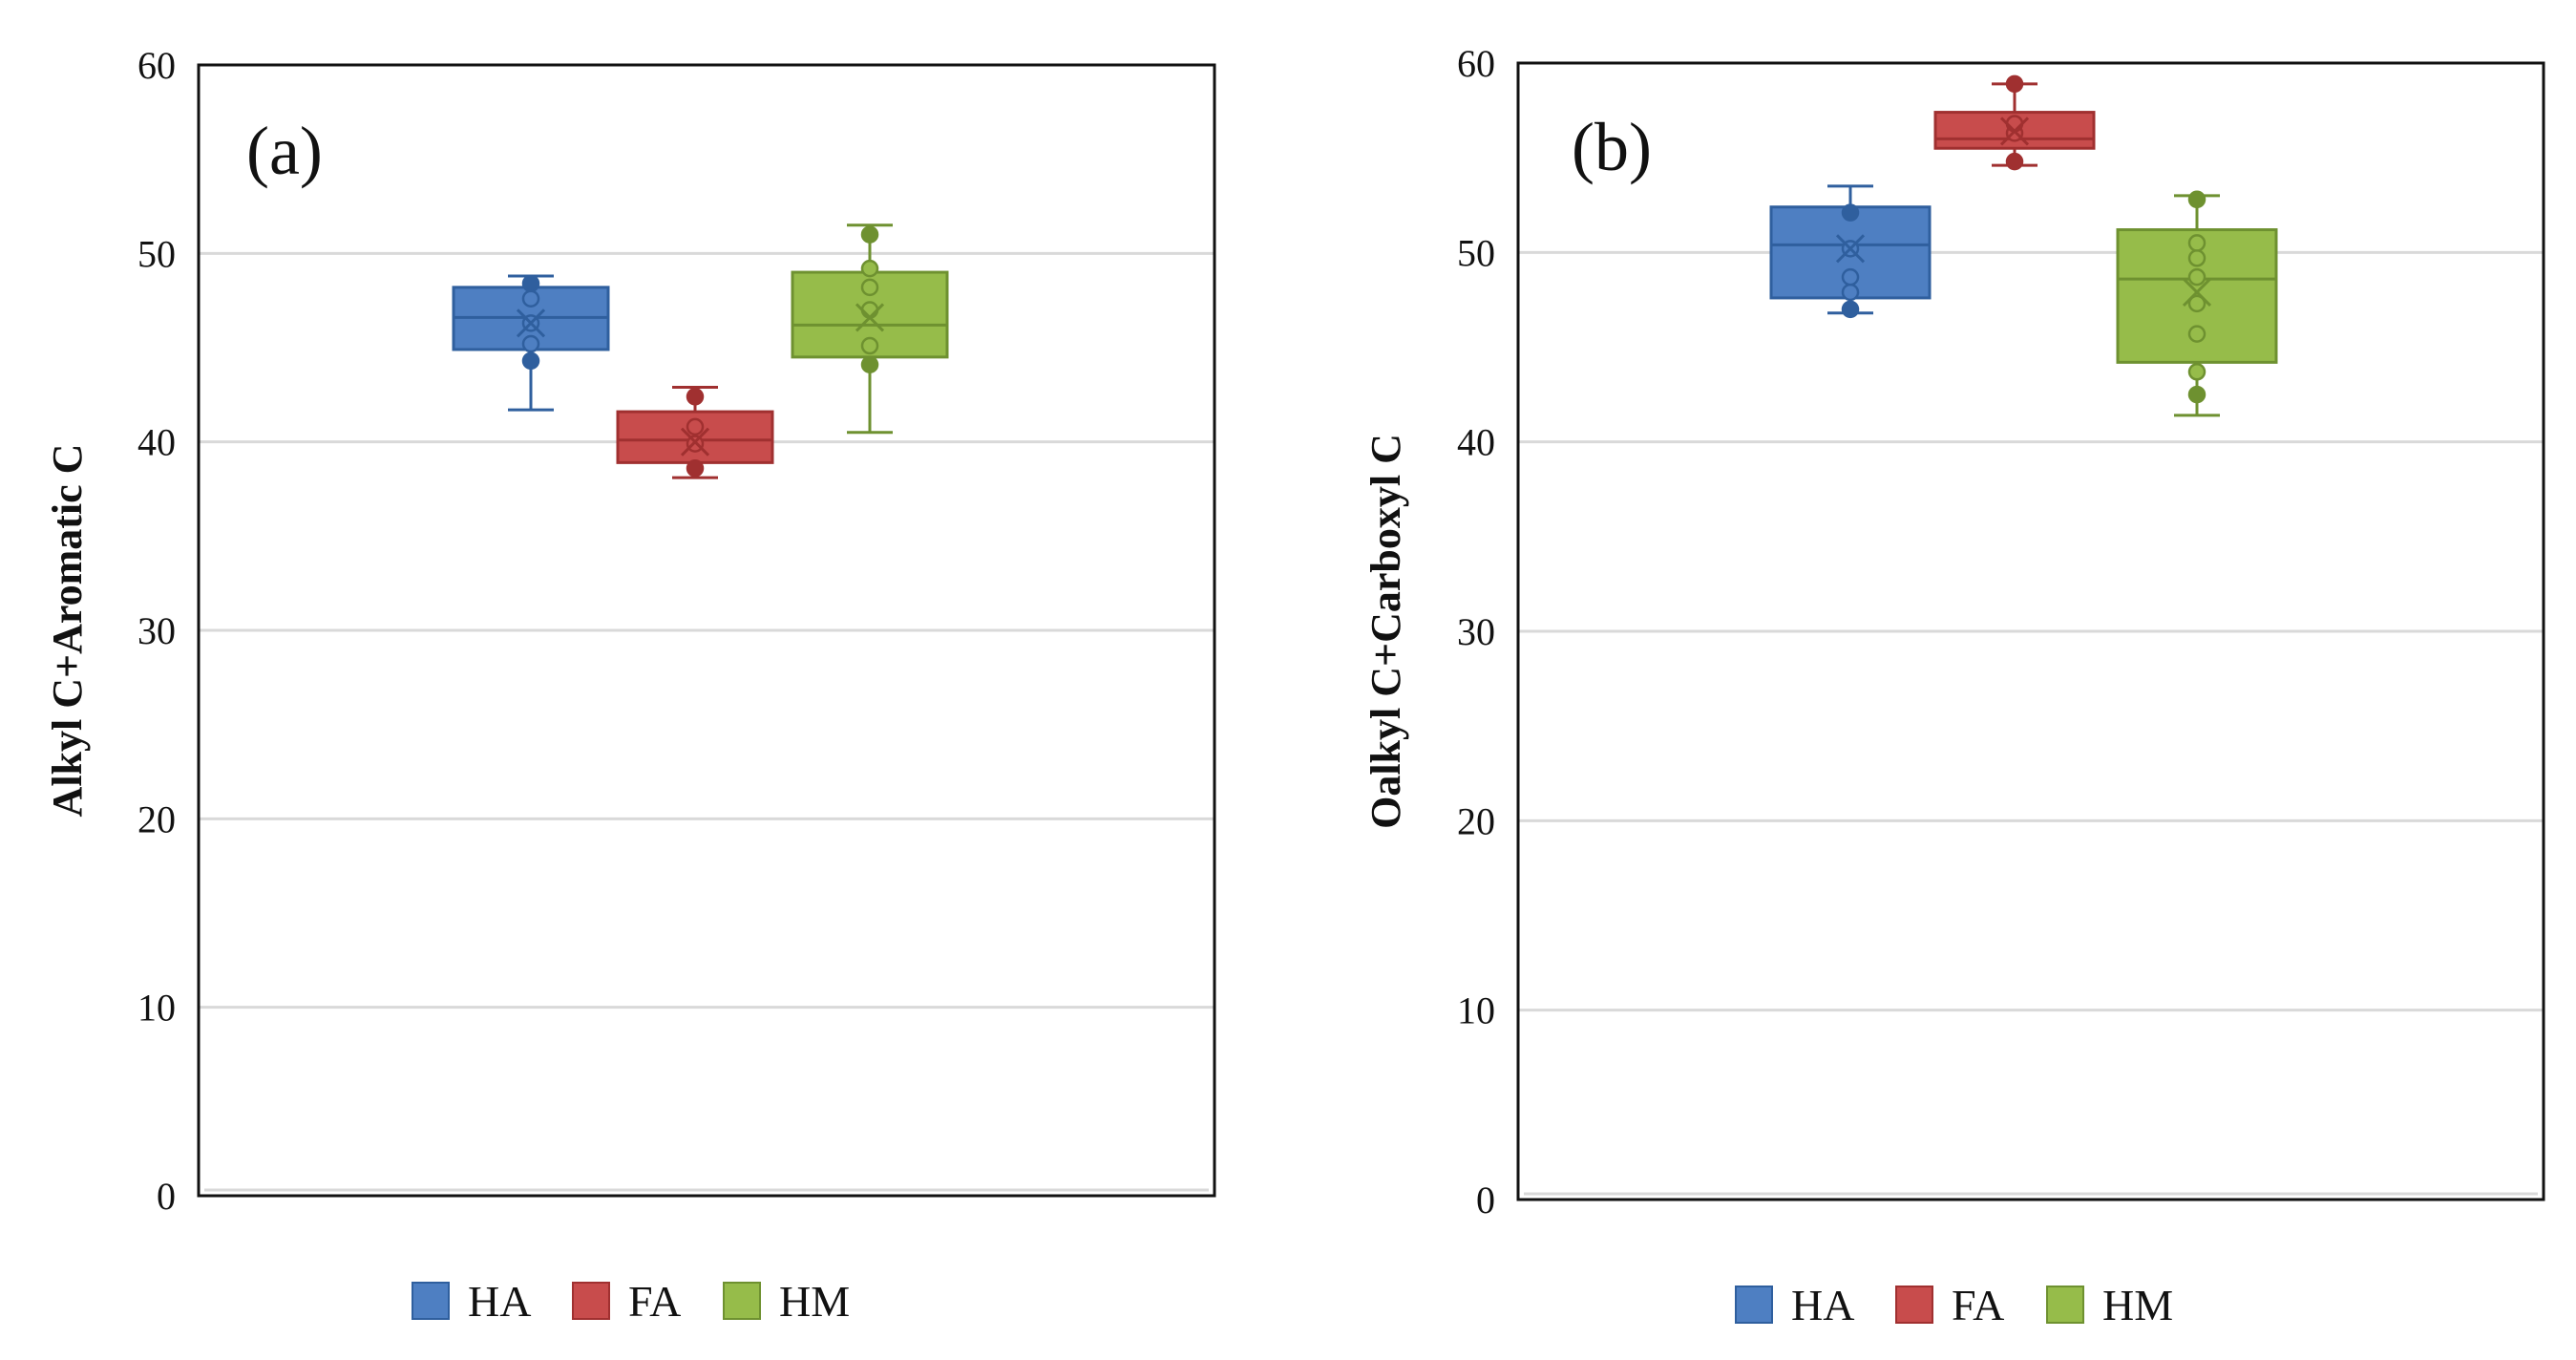  Describe the element at coordinates (1385, 631) in the screenshot. I see `y-axis-title: Oalkyl C+Carboxyl C` at that location.